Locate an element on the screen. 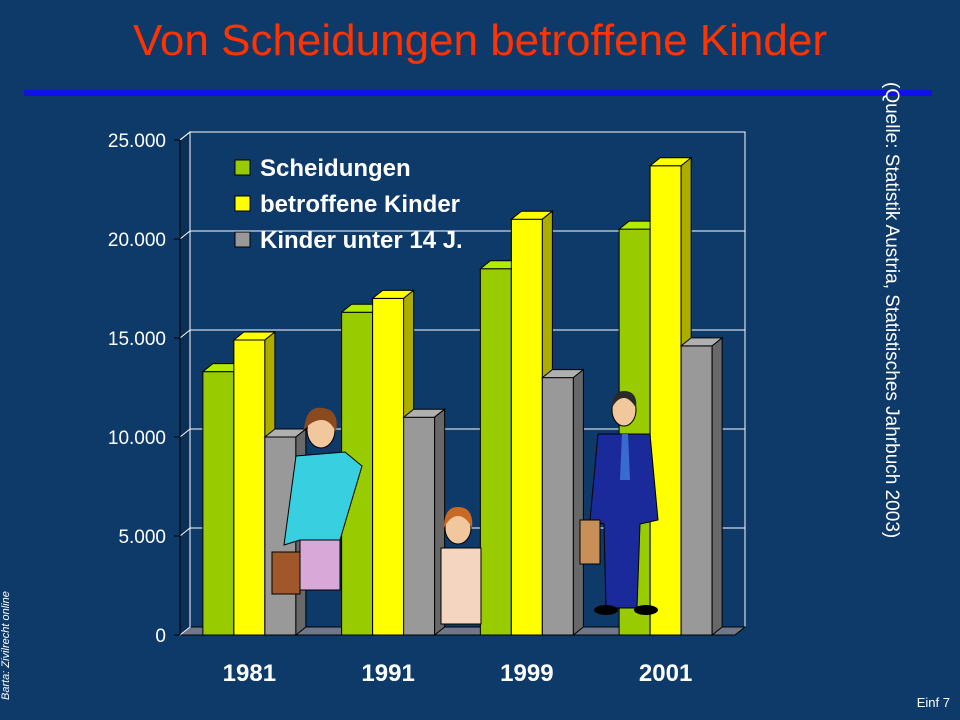 This screenshot has height=720, width=960. y-tick-label: 15.000 is located at coordinates (137, 339).